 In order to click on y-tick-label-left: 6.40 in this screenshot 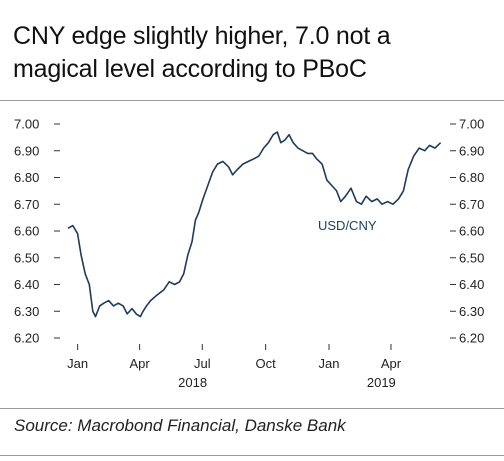, I will do `click(26, 284)`.